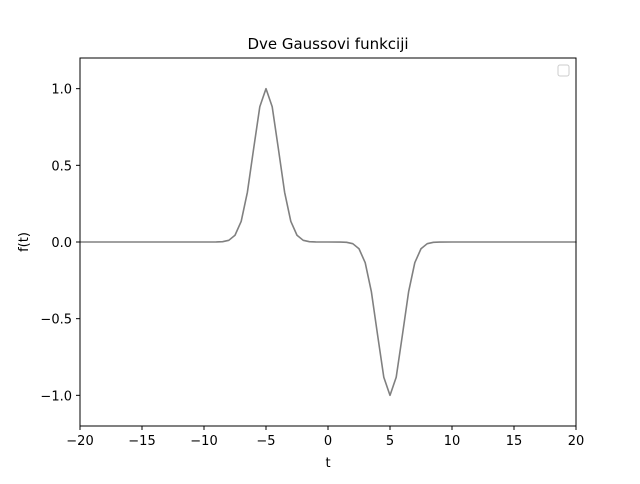  What do you see at coordinates (56, 396) in the screenshot?
I see `y-tick-label: −1.0` at bounding box center [56, 396].